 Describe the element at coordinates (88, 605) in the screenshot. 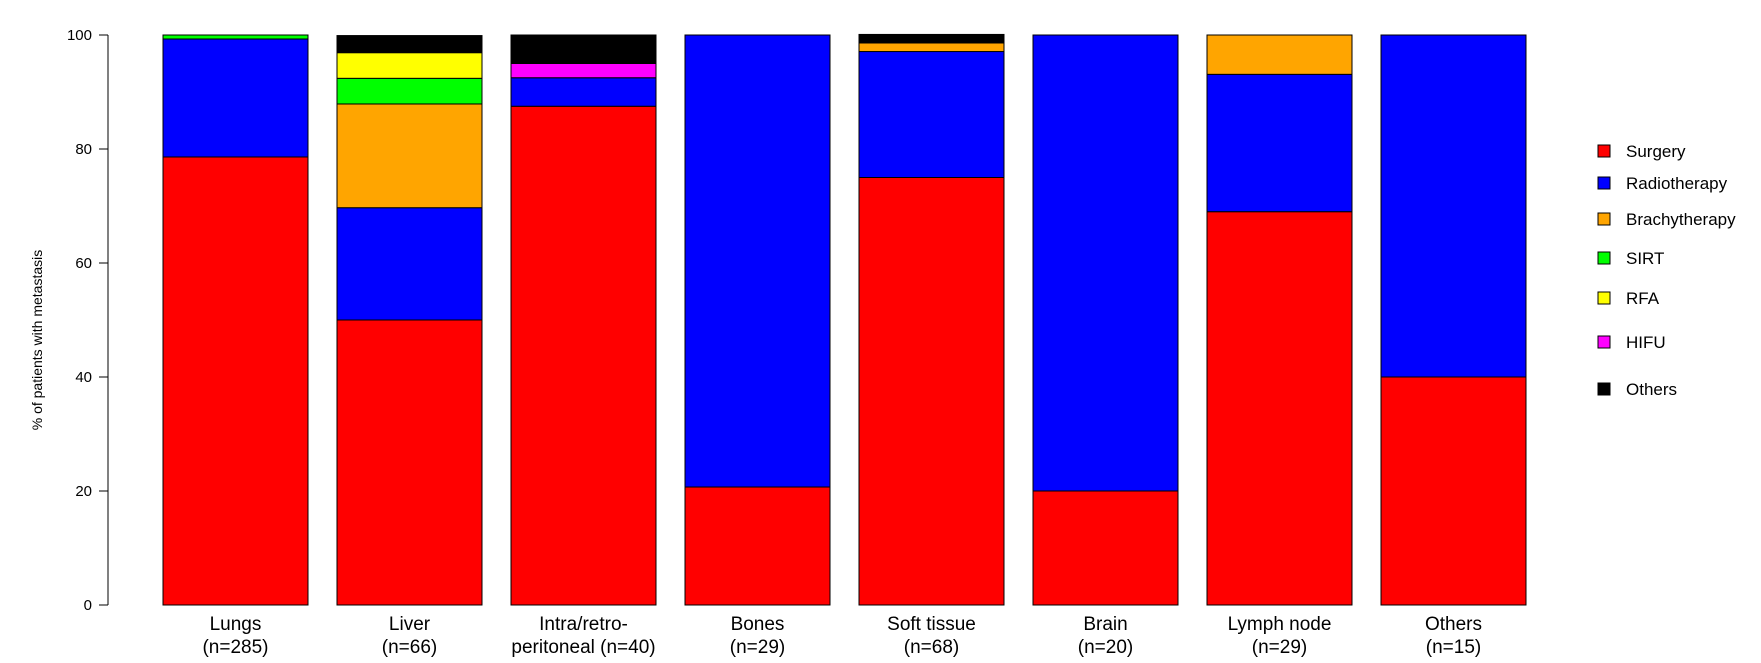

I see `y-tick-label: 0` at that location.